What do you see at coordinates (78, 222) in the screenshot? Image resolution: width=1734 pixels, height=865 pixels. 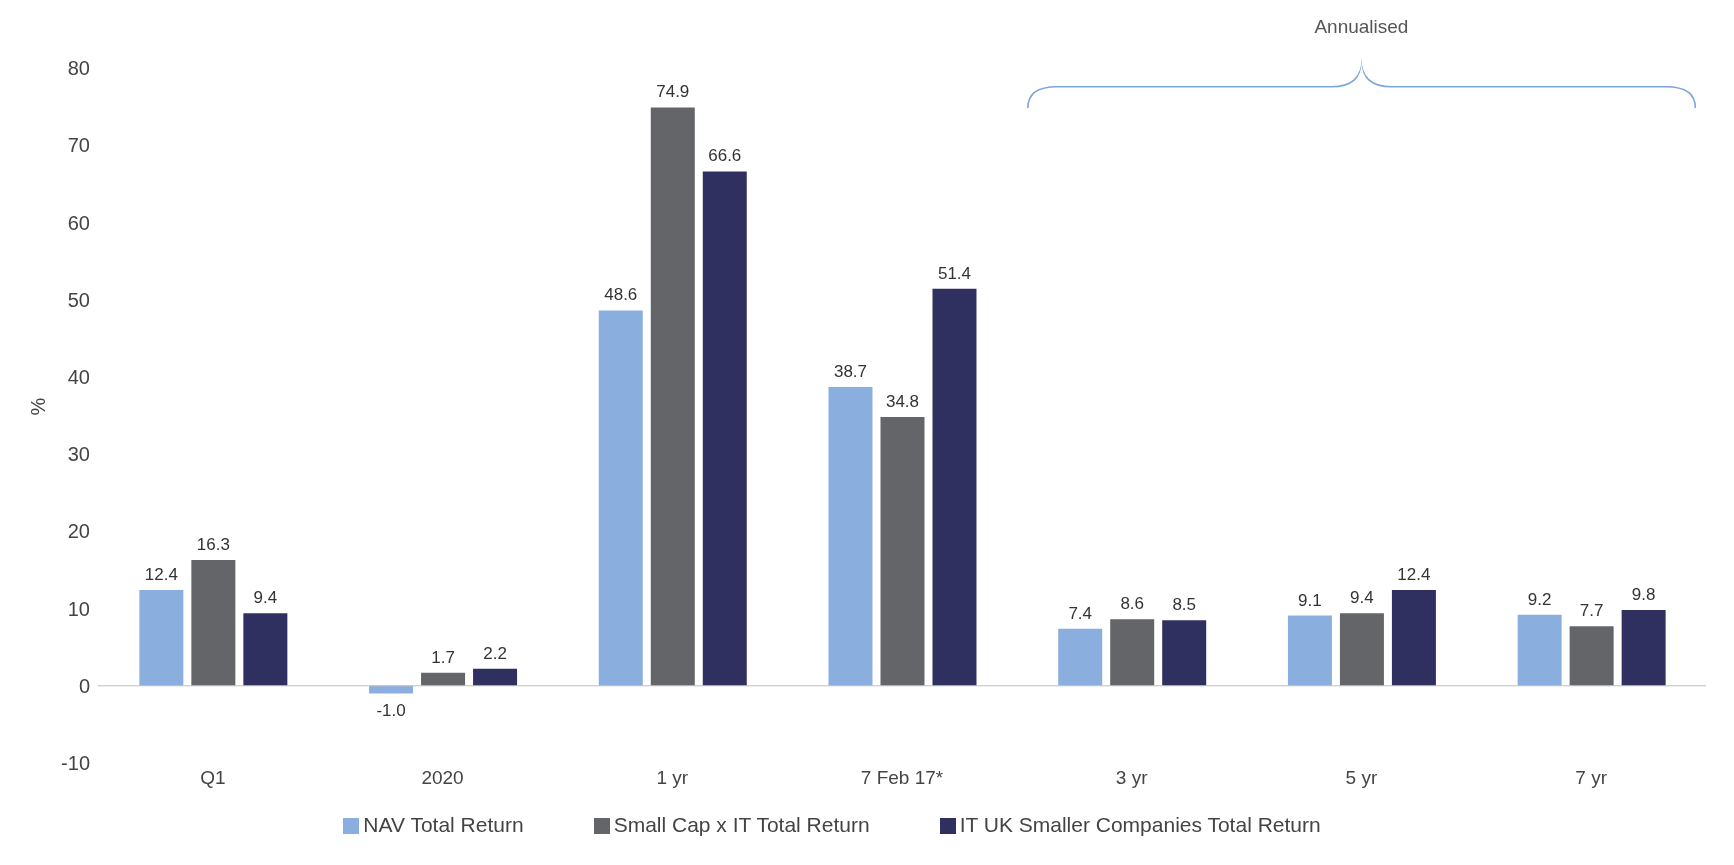 I see `y-tick-label: 60` at bounding box center [78, 222].